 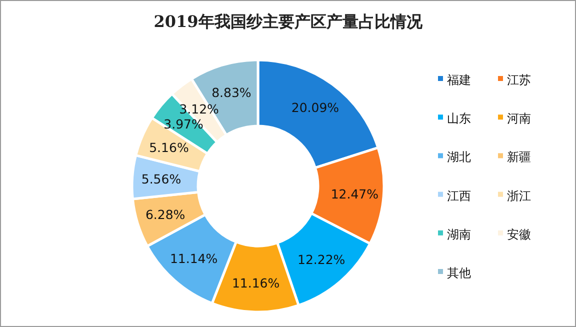 What do you see at coordinates (519, 195) in the screenshot?
I see `legend-label: 浙江` at bounding box center [519, 195].